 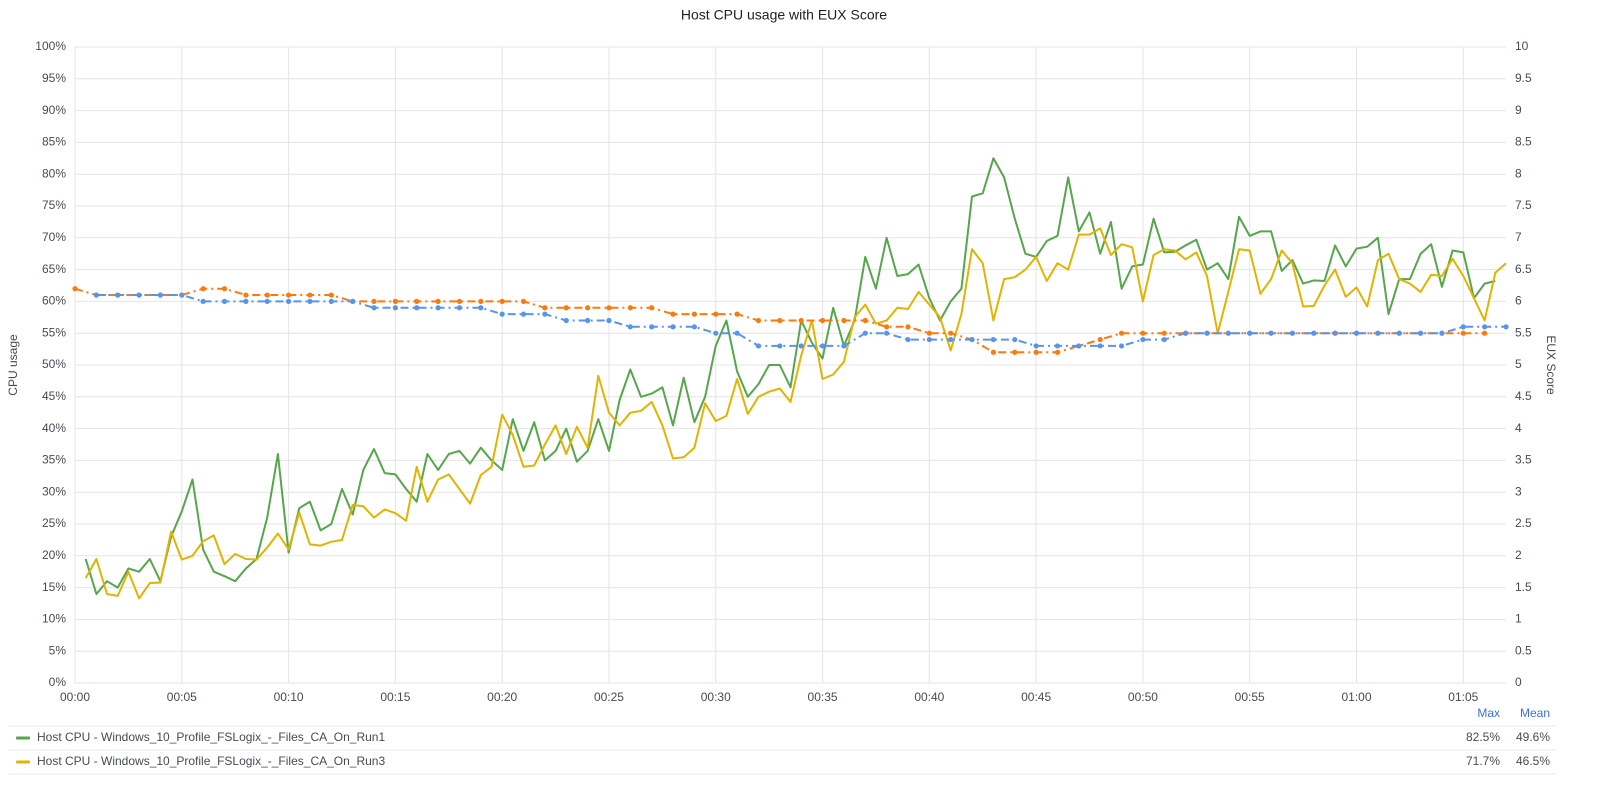 I want to click on y-tick-label: 10%, so click(x=54, y=619).